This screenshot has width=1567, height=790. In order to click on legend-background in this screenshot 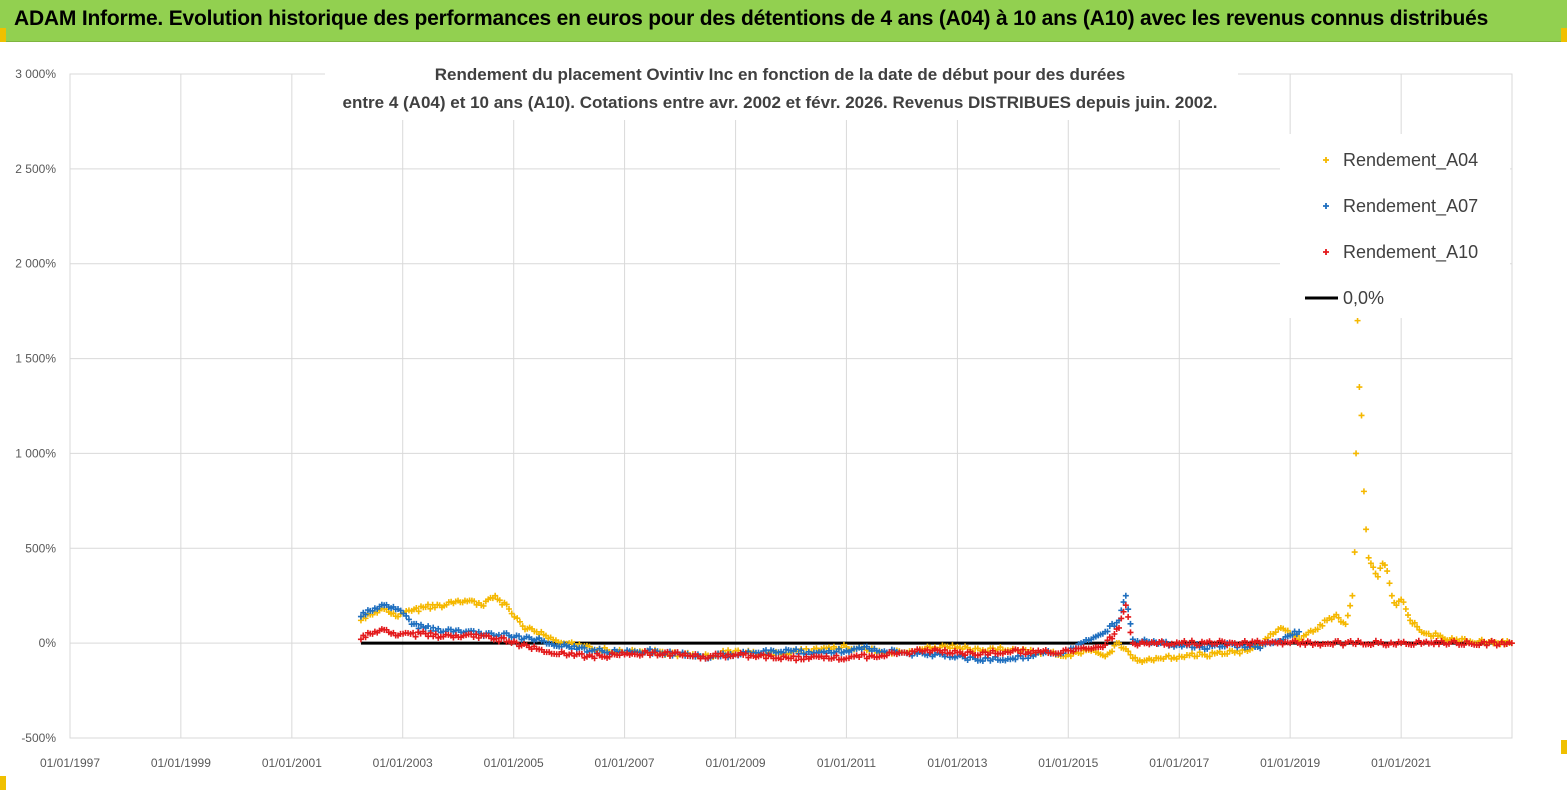, I will do `click(1395, 226)`.